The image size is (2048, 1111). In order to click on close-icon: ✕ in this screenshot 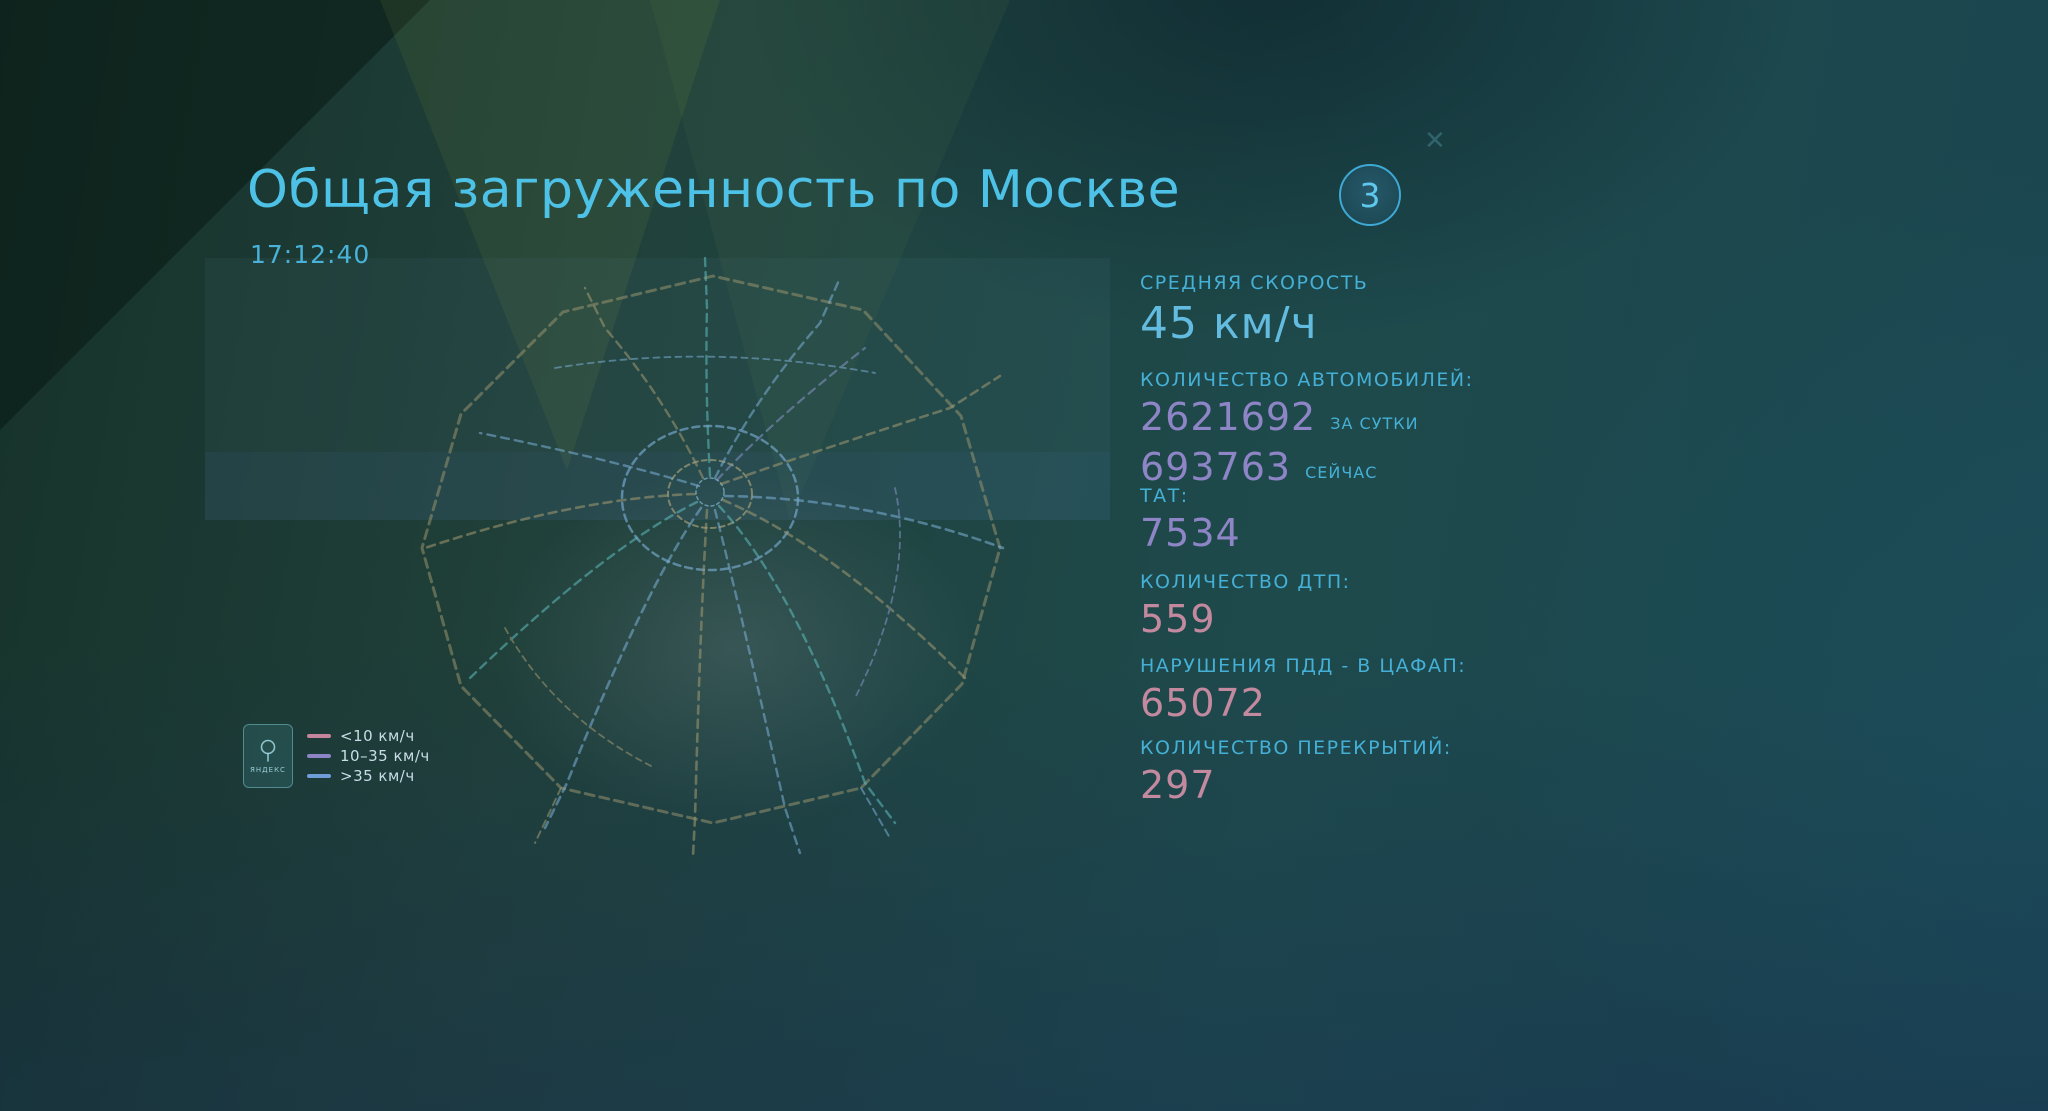, I will do `click(1435, 141)`.